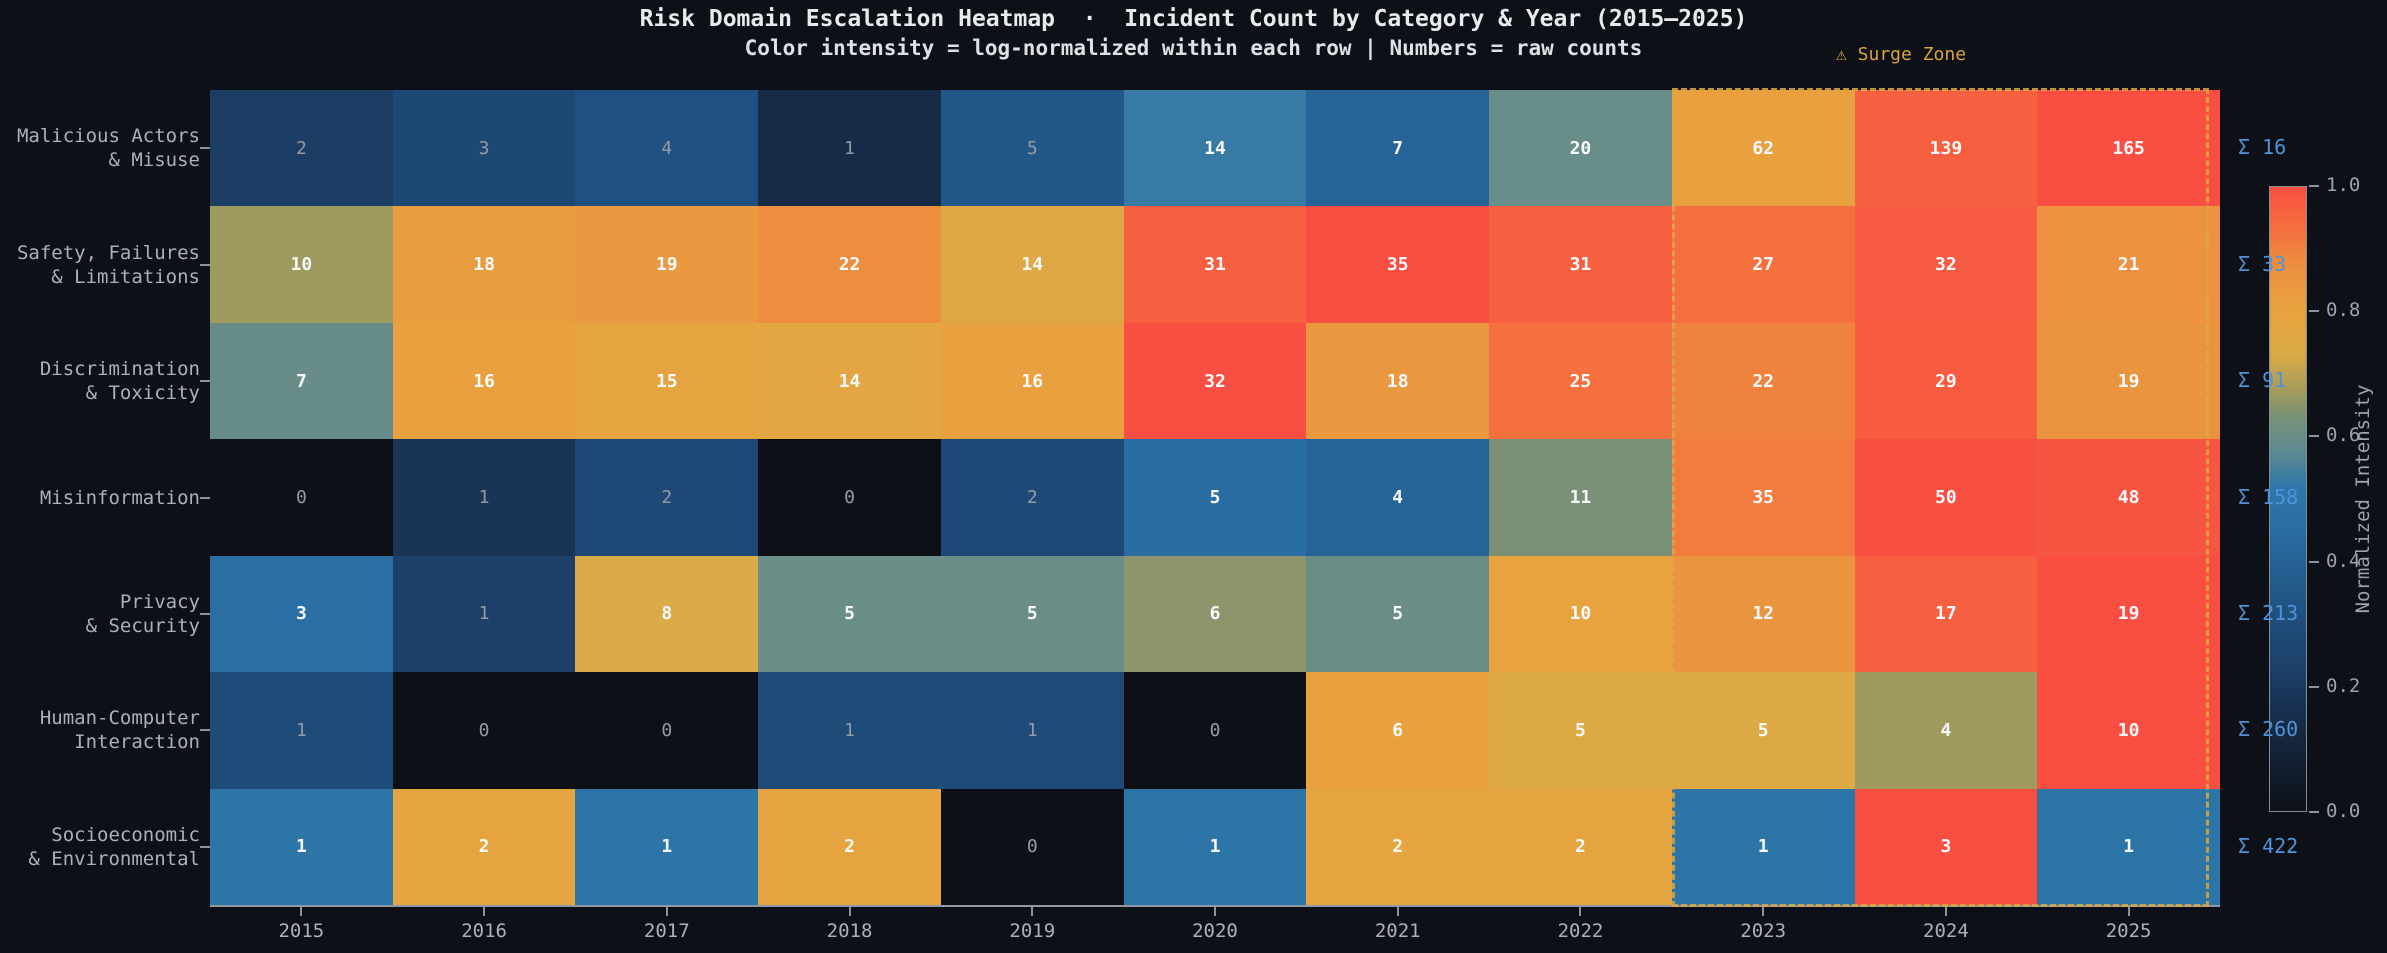 The image size is (2387, 953). I want to click on row-label: Discrimination & Toxicity, so click(119, 381).